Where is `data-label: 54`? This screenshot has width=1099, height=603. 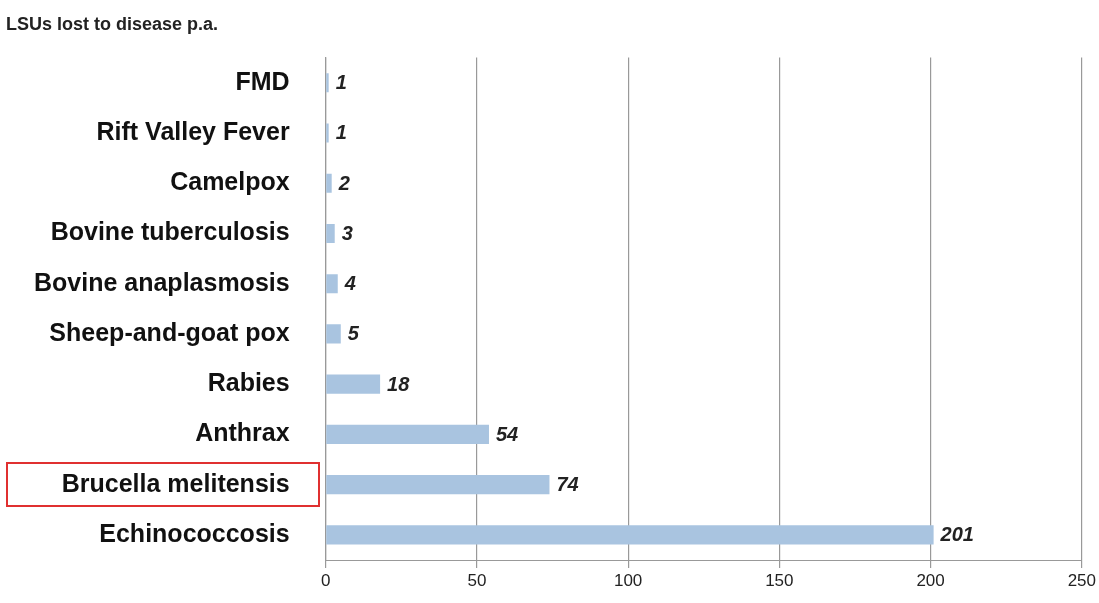 data-label: 54 is located at coordinates (507, 433).